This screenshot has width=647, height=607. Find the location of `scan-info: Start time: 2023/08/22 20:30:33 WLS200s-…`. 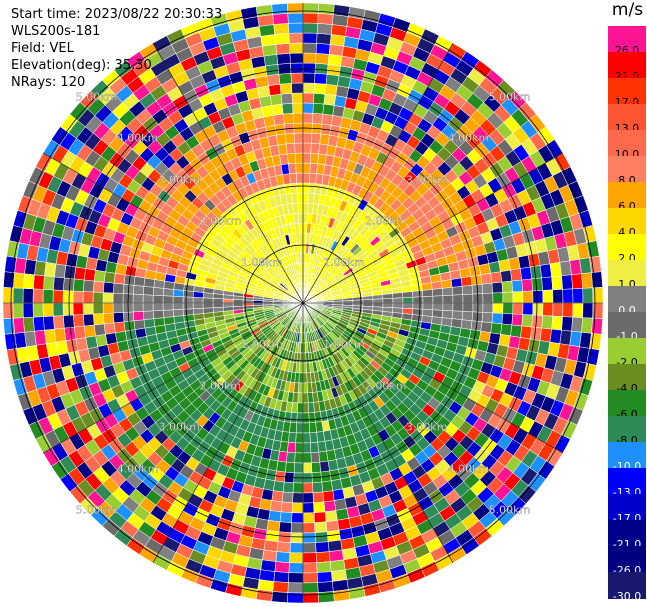

scan-info: Start time: 2023/08/22 20:30:33 WLS200s-… is located at coordinates (116, 48).